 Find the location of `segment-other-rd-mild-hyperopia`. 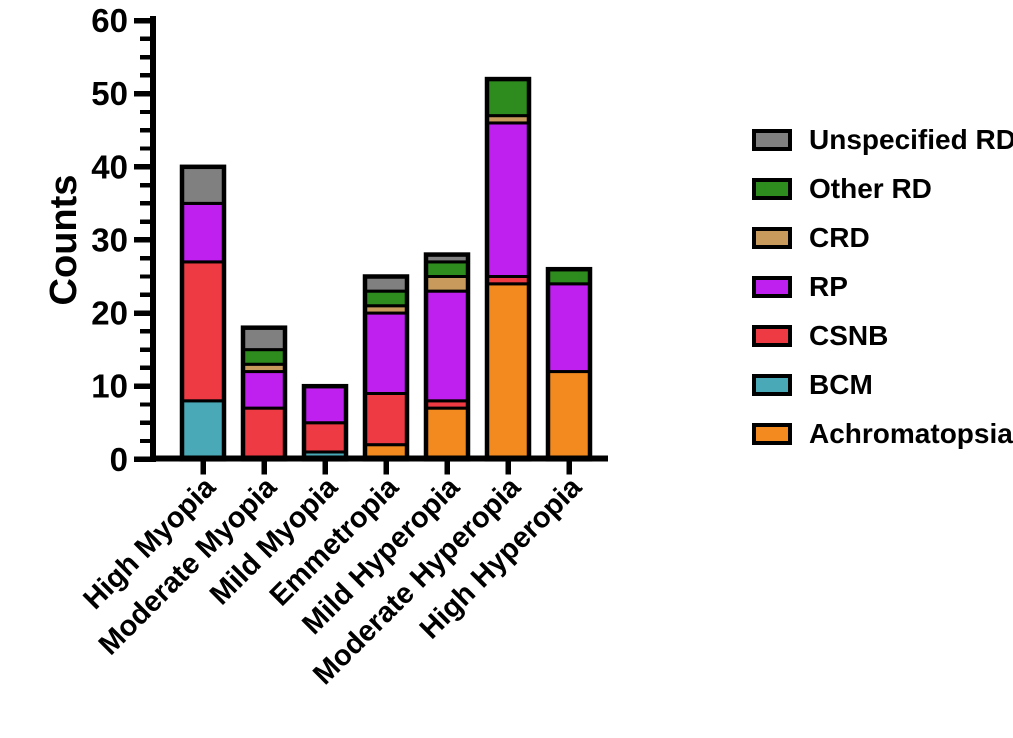

segment-other-rd-mild-hyperopia is located at coordinates (447, 269).